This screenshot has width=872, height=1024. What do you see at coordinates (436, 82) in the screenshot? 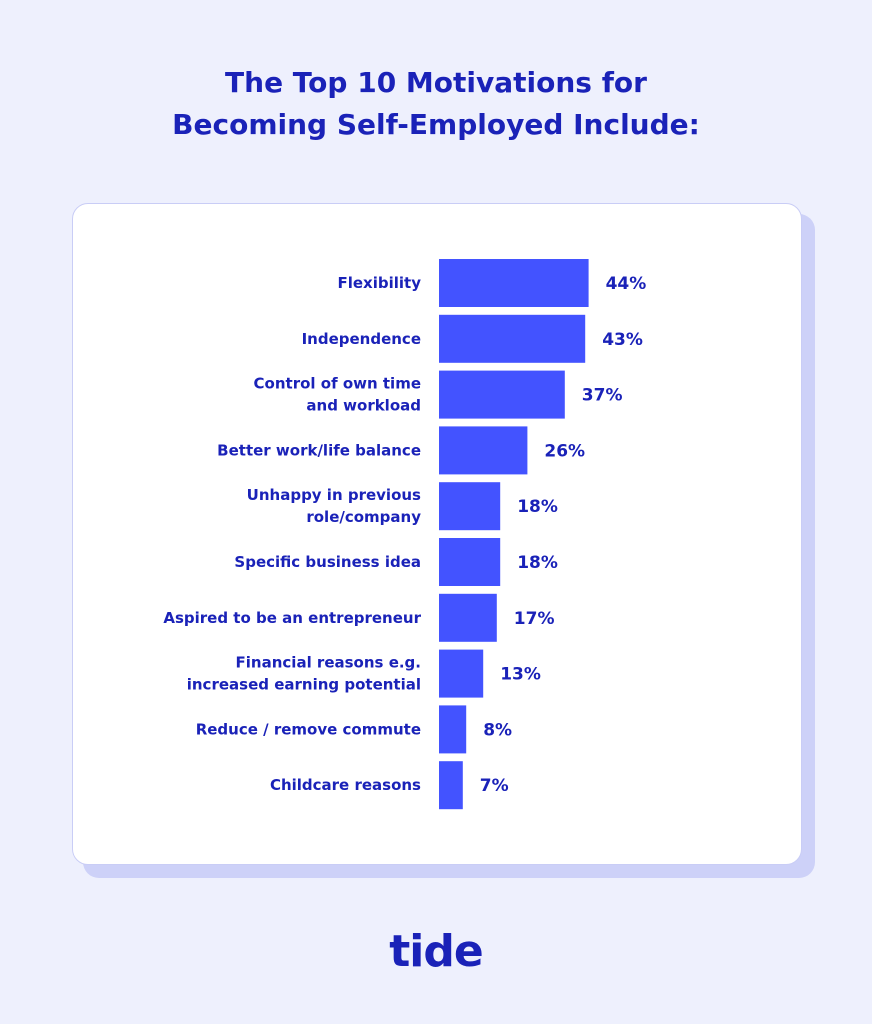
I see `chart-title-line-1: The Top 10 Motivations for` at bounding box center [436, 82].